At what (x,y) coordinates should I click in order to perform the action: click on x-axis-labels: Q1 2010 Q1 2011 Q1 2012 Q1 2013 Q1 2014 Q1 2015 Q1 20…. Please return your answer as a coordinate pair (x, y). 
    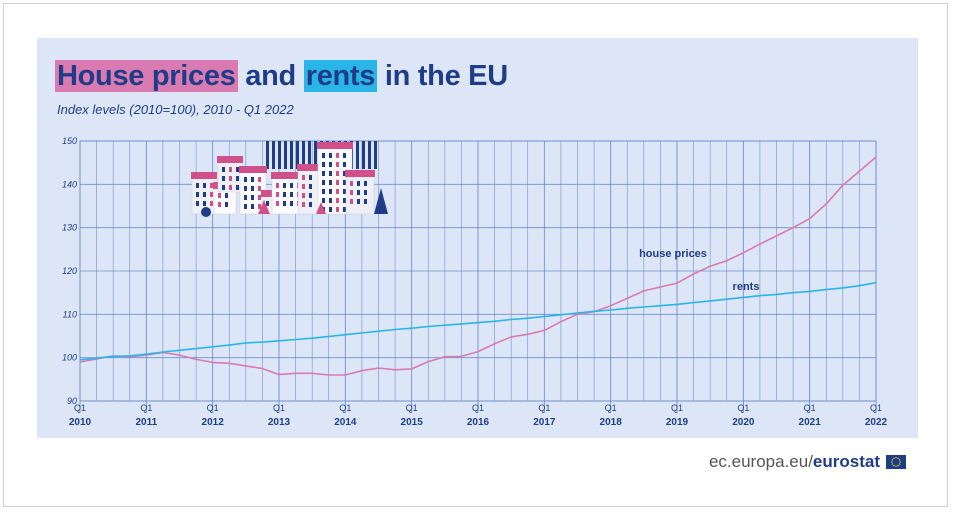
    Looking at the image, I should click on (478, 415).